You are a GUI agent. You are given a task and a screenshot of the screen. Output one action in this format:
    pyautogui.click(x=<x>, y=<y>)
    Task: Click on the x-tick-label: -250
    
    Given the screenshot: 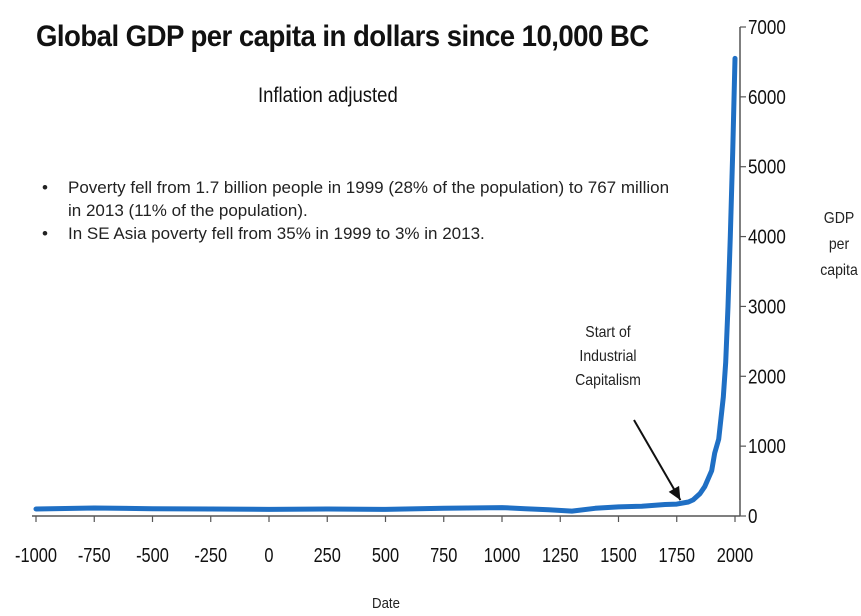 What is the action you would take?
    pyautogui.click(x=210, y=554)
    